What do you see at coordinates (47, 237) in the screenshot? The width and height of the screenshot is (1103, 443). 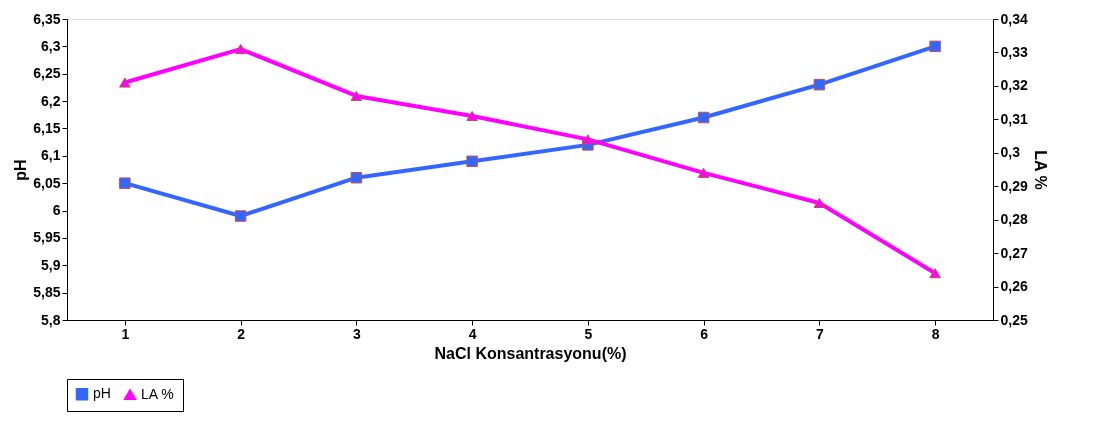 I see `y-tick-label: 5,95` at bounding box center [47, 237].